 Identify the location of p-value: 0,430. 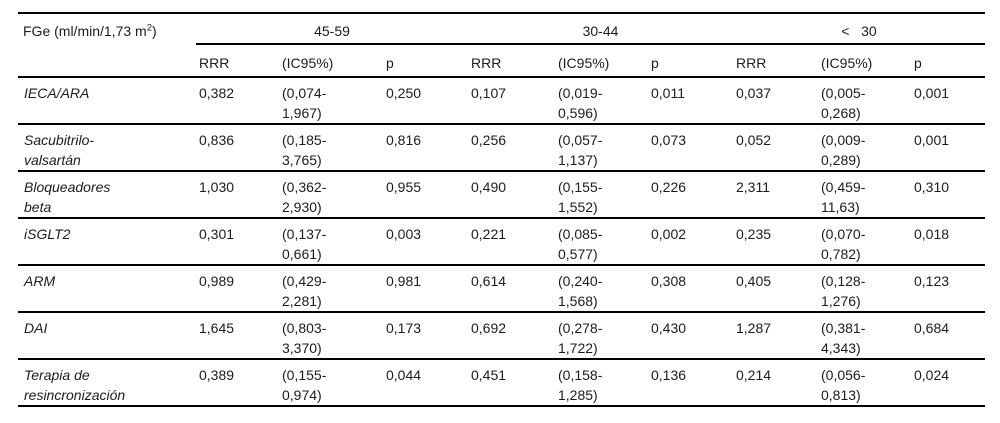
(669, 328).